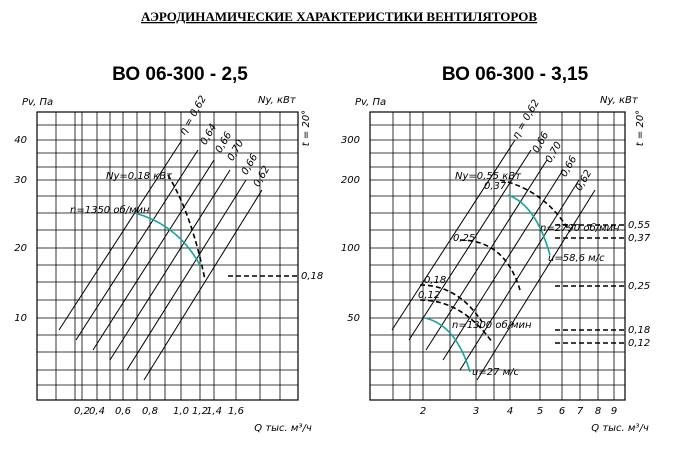 The image size is (678, 450). Describe the element at coordinates (576, 258) in the screenshot. I see `annotation: u=58,6 м/с` at that location.